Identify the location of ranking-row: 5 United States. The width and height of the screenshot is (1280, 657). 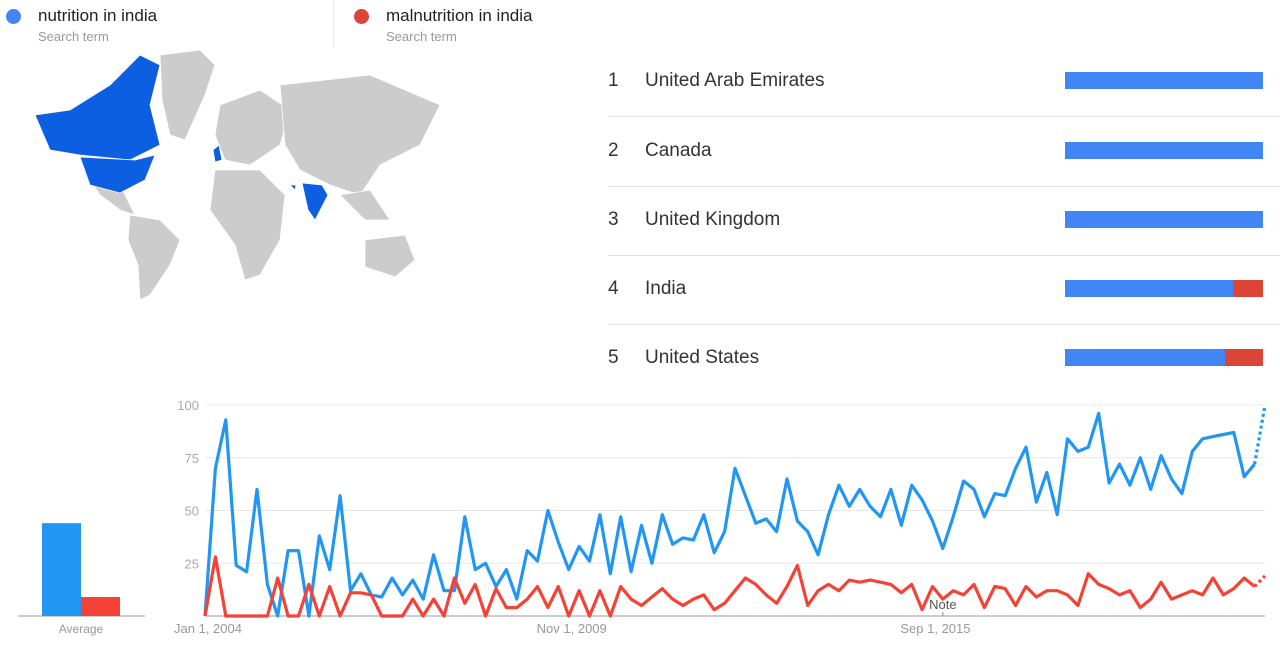
(684, 357).